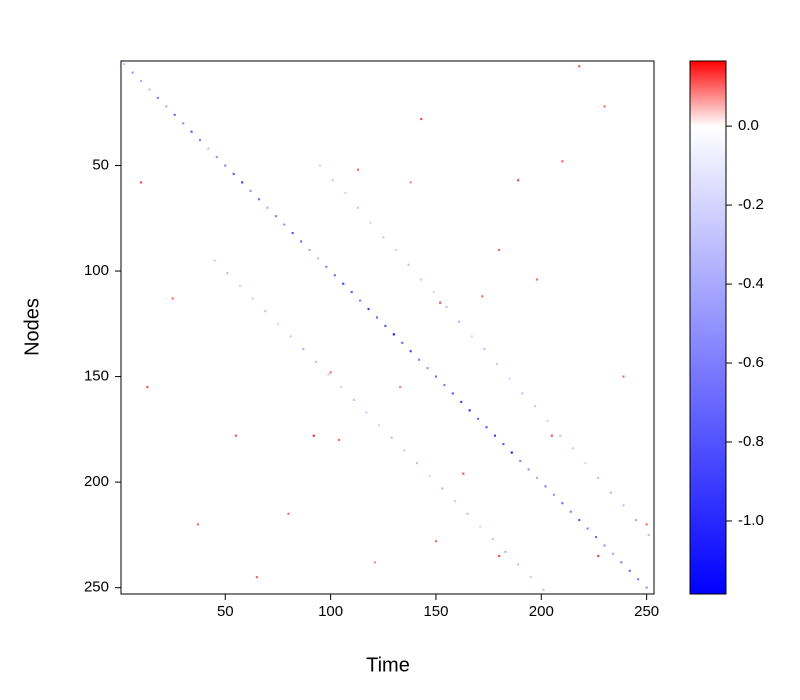  I want to click on colorbar-tick-label: 0.0, so click(748, 125).